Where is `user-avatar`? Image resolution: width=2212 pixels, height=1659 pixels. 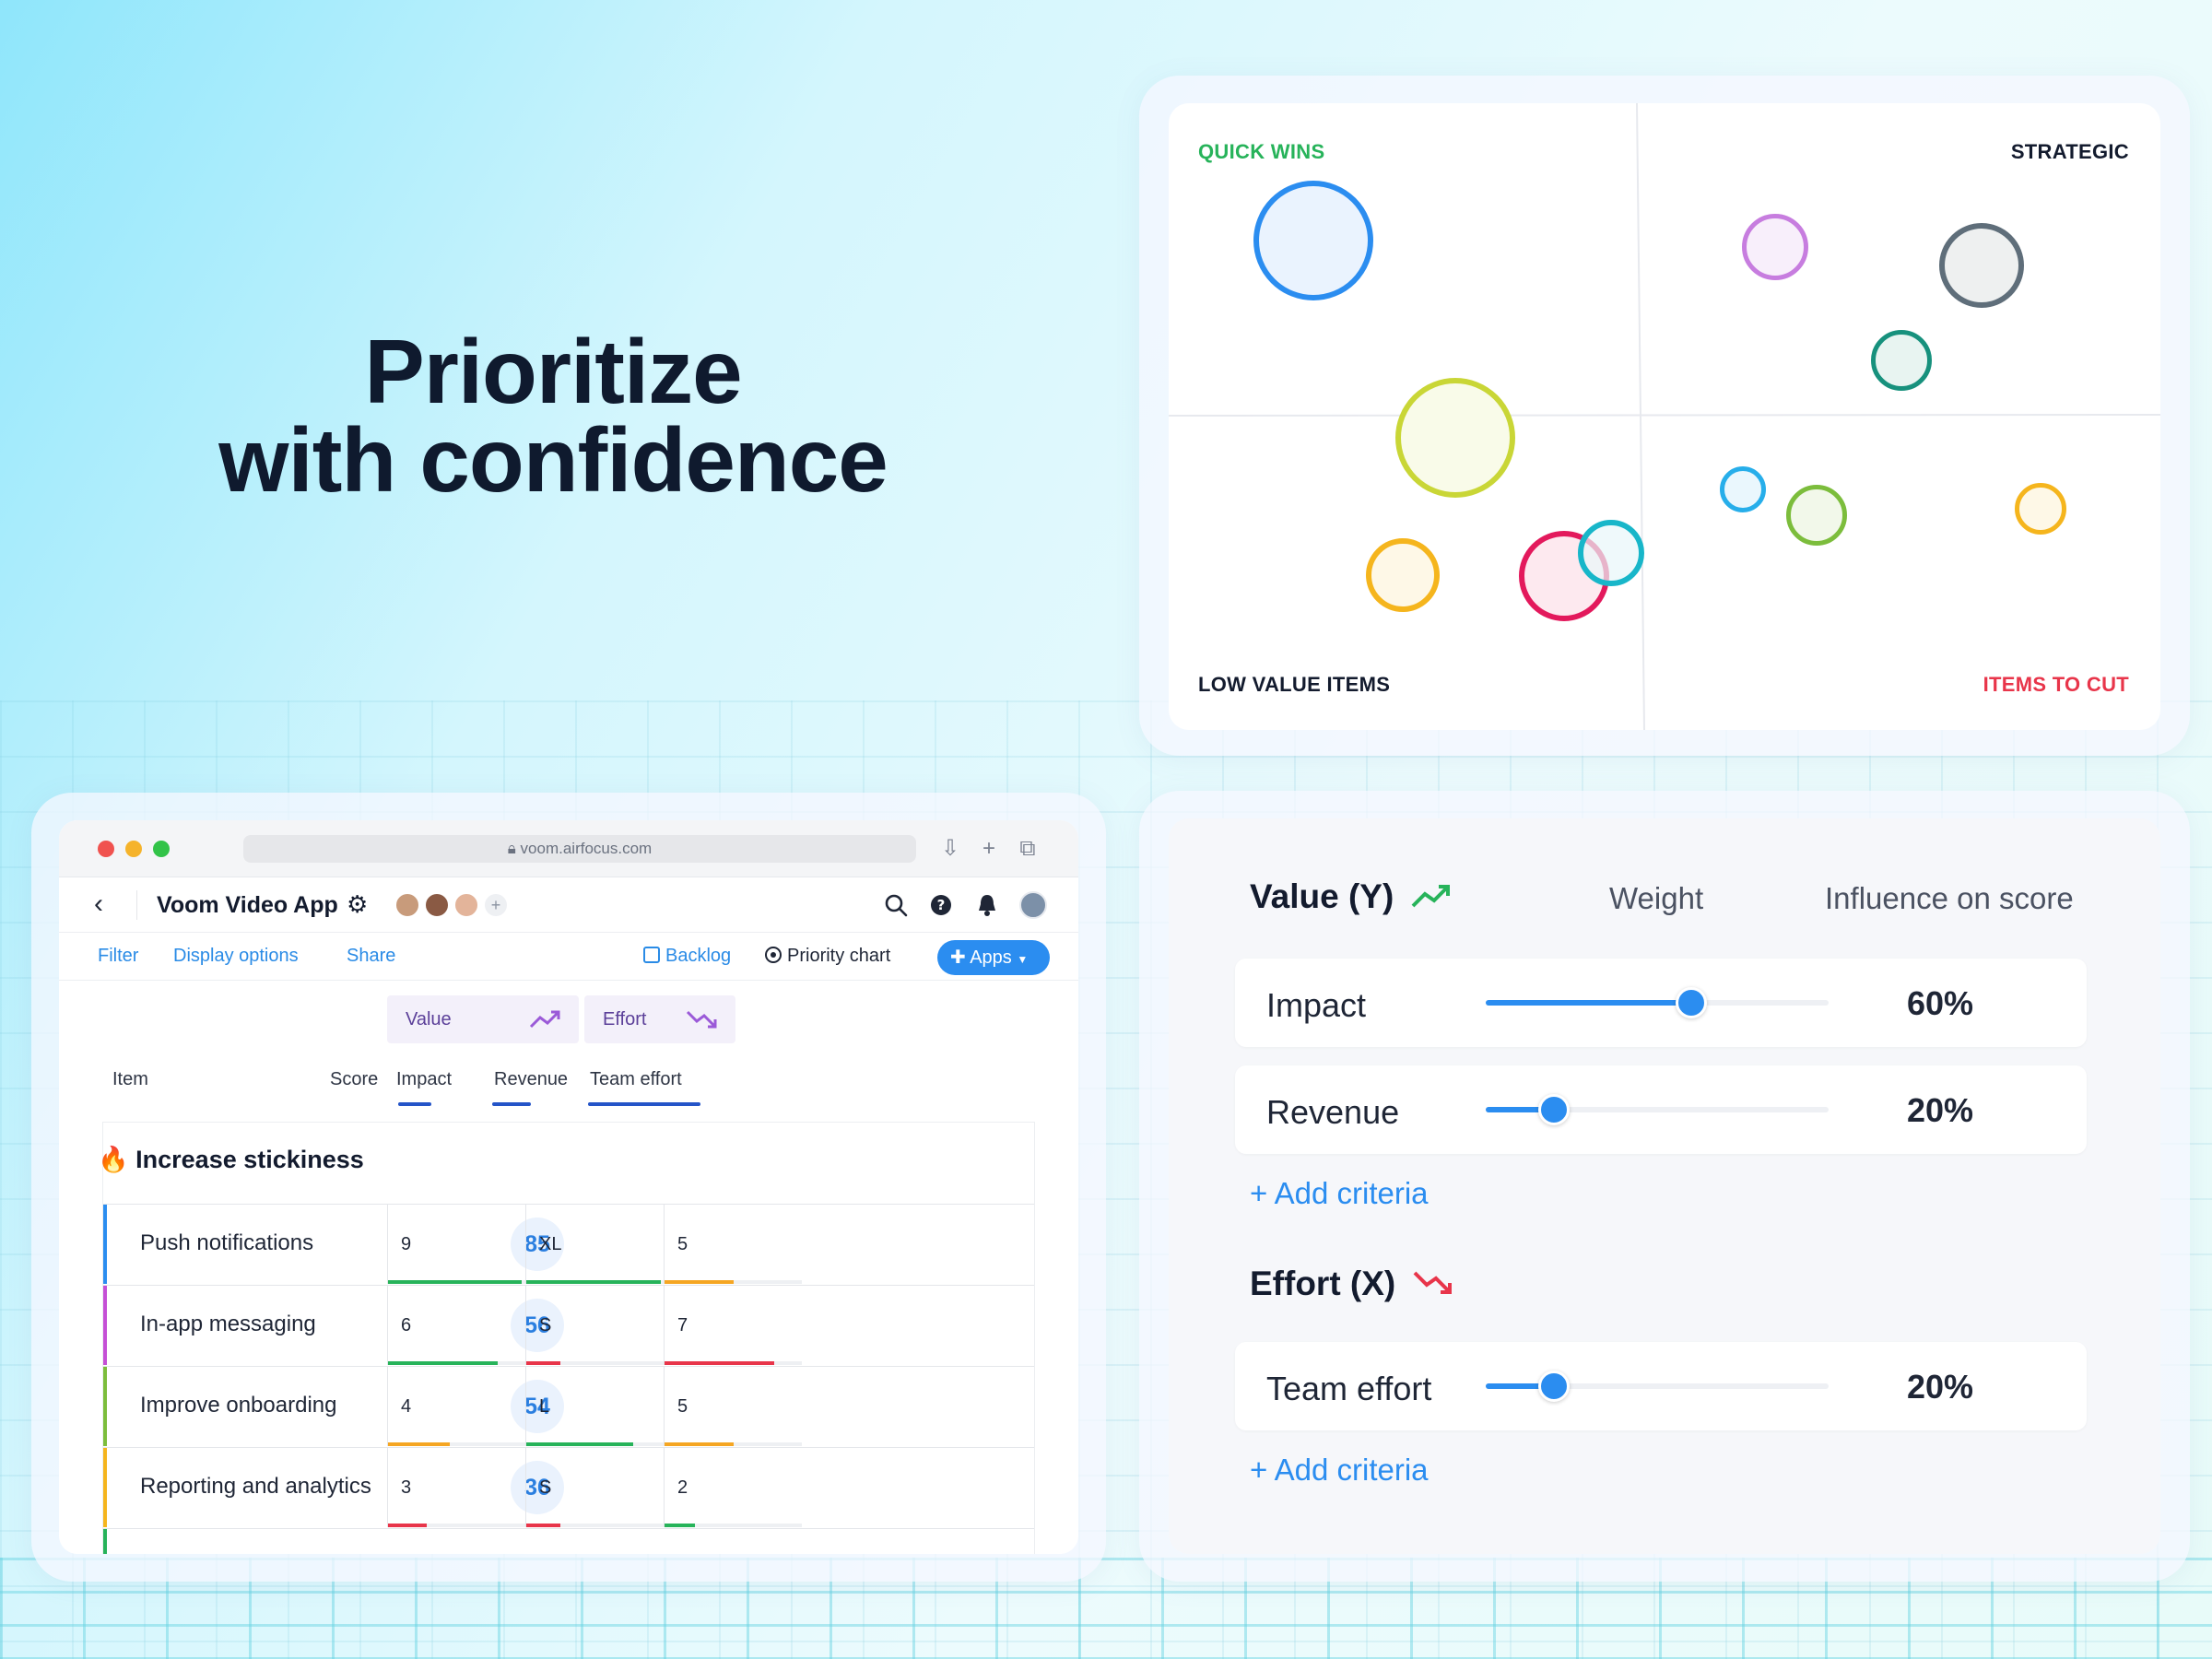 user-avatar is located at coordinates (1033, 905).